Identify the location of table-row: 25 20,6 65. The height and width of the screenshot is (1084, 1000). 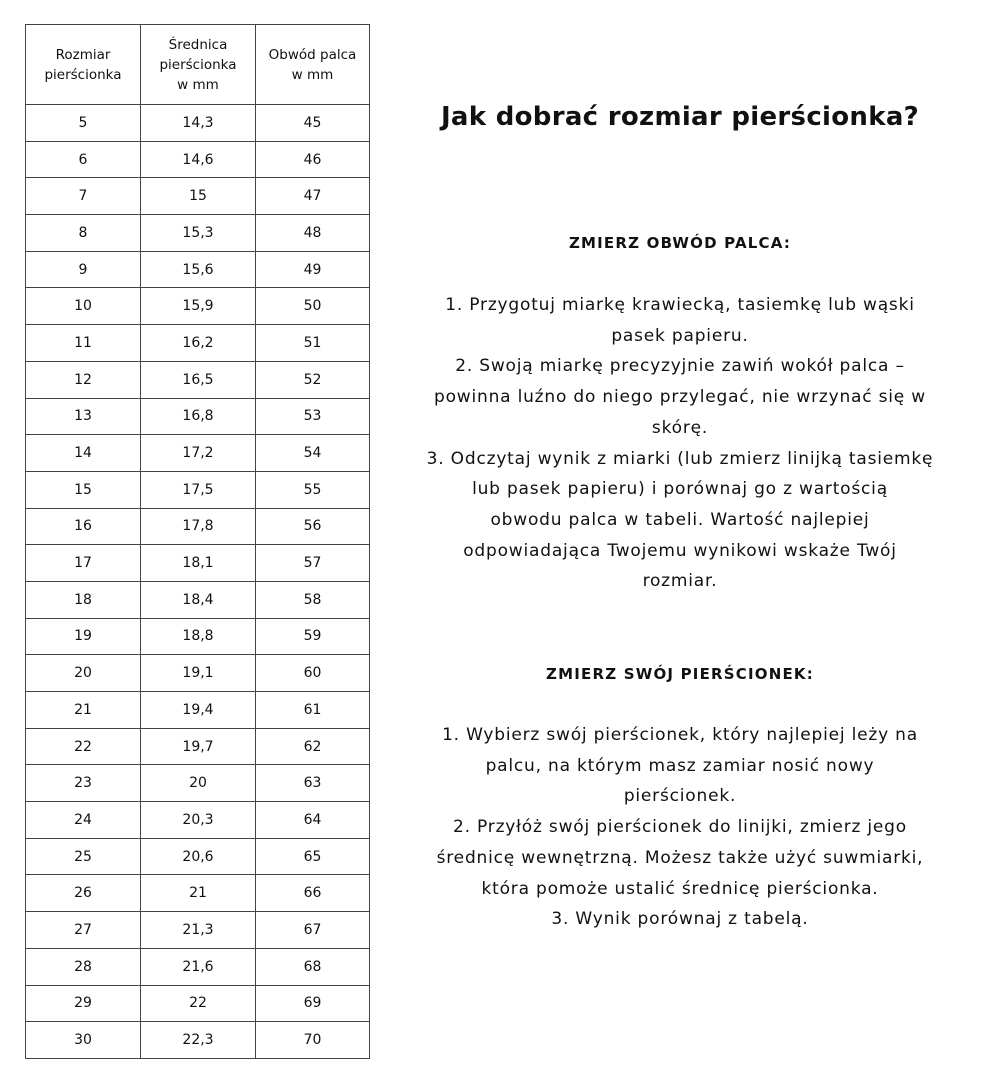
(197, 856).